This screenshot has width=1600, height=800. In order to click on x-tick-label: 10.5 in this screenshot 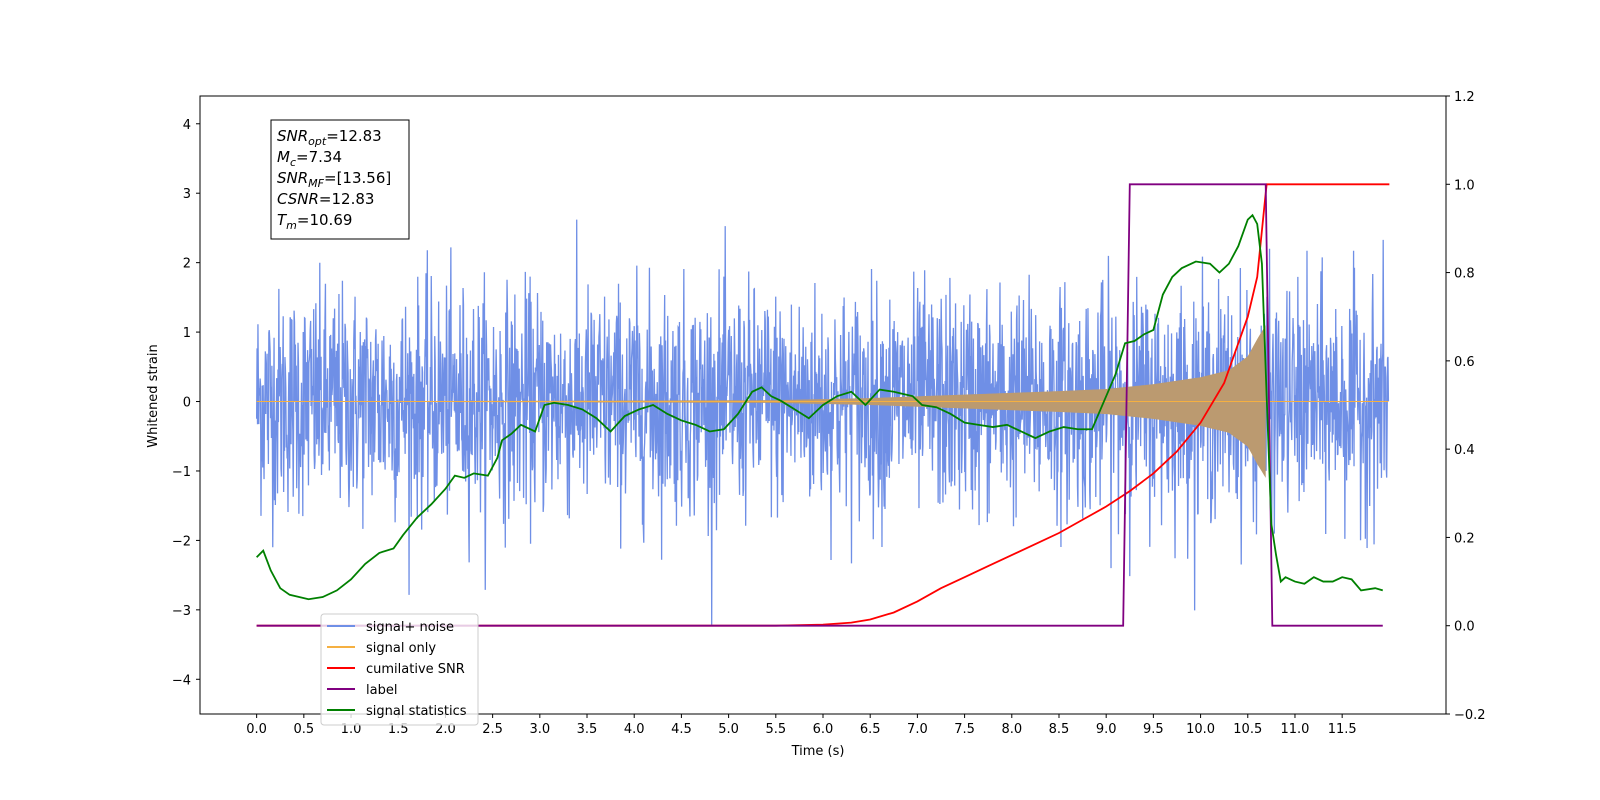, I will do `click(1247, 729)`.